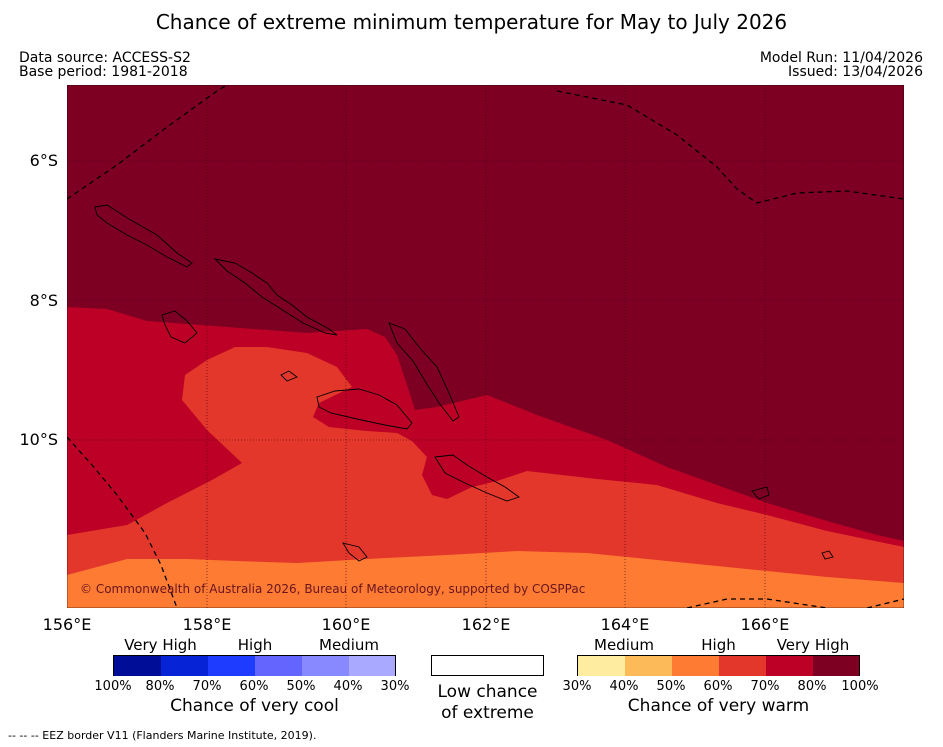 The height and width of the screenshot is (747, 943). Describe the element at coordinates (718, 686) in the screenshot. I see `warm-pct: 60%` at that location.